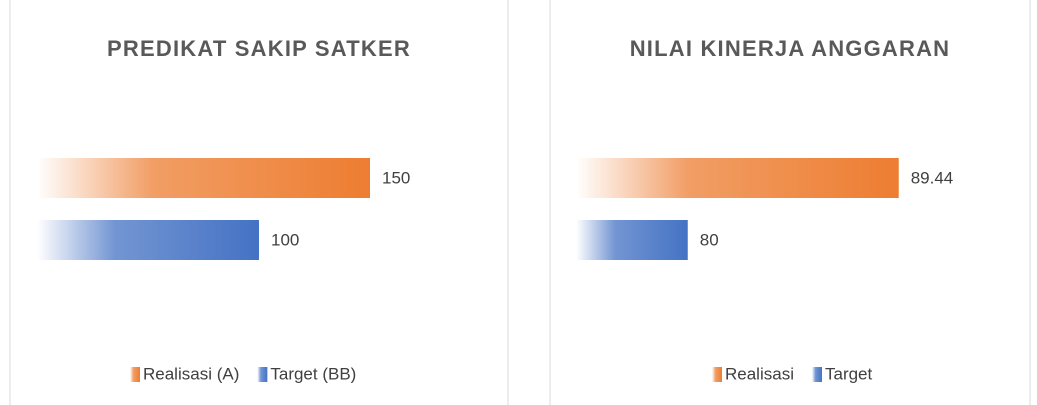 This screenshot has width=1037, height=405. Describe the element at coordinates (849, 373) in the screenshot. I see `legend-label: Target` at that location.